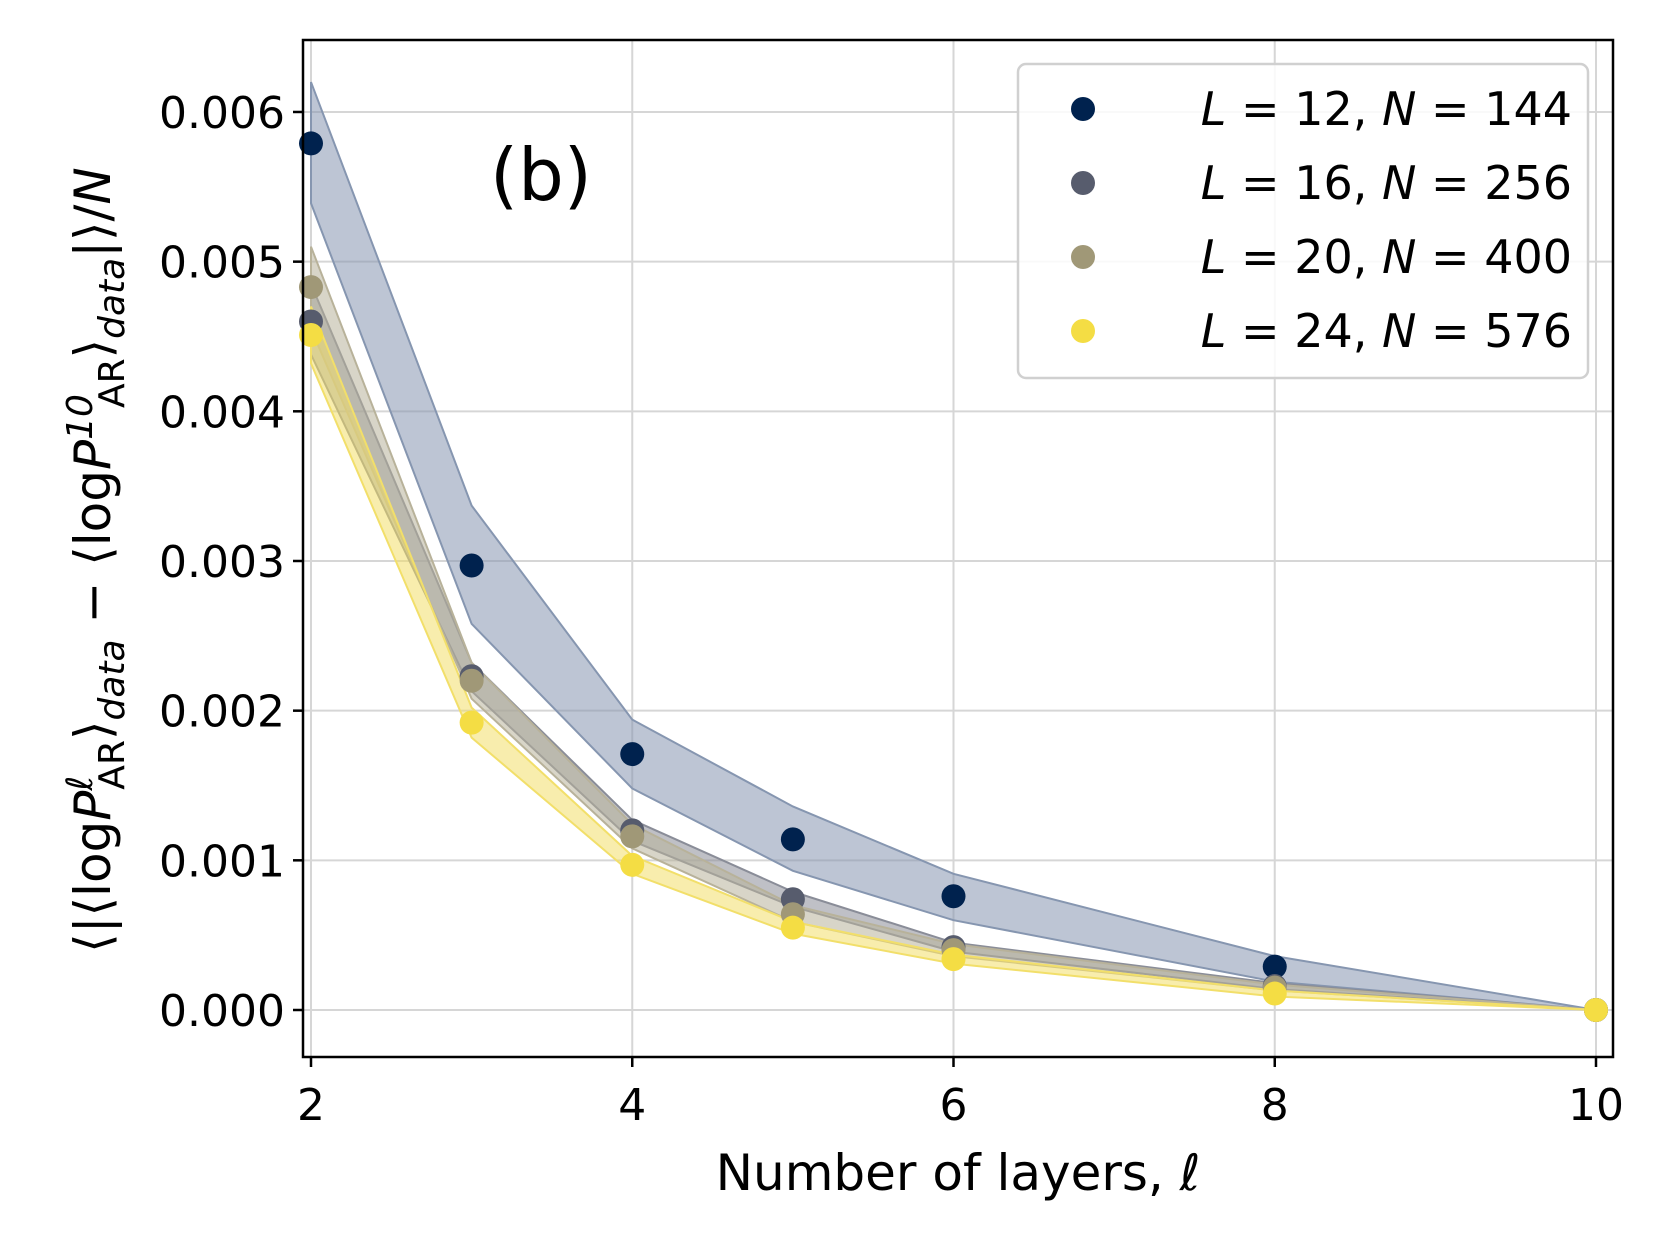 This screenshot has height=1245, width=1660. Describe the element at coordinates (1304, 183) in the screenshot. I see `legend-label-part: = 16,` at that location.